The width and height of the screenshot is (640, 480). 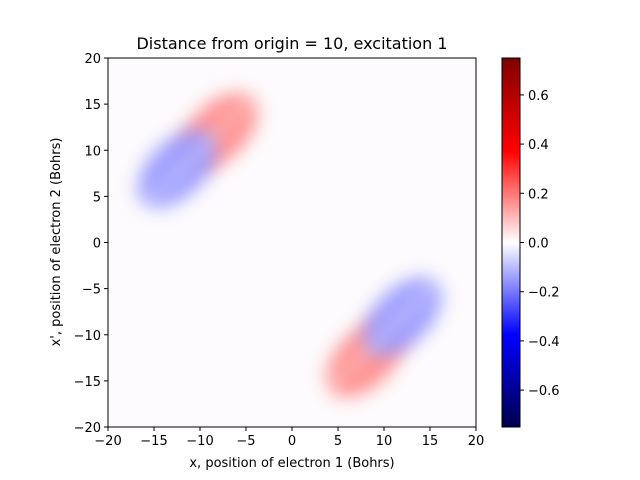 I want to click on y-tick-label: 5, so click(x=97, y=197).